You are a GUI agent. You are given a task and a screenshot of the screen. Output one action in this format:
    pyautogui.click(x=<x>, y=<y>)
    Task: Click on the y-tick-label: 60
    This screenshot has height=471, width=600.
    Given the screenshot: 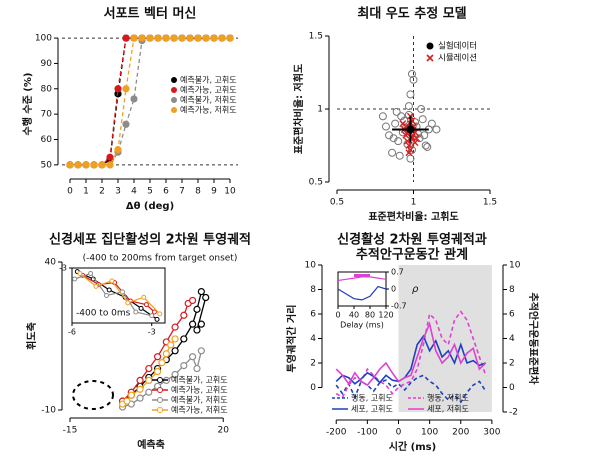 What is the action you would take?
    pyautogui.click(x=47, y=140)
    